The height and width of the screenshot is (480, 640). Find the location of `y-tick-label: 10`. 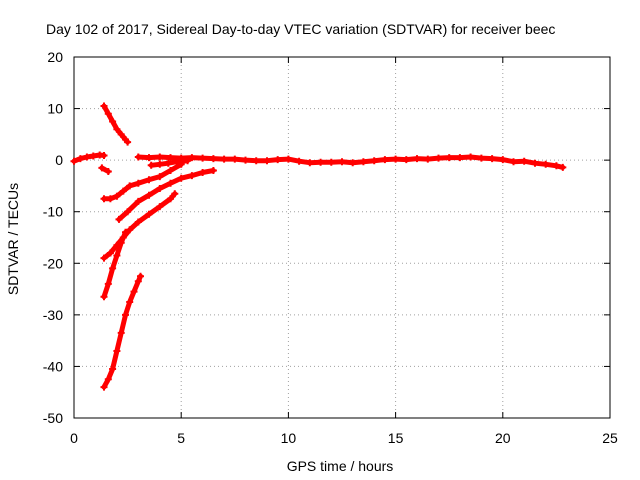

y-tick-label: 10 is located at coordinates (55, 109).